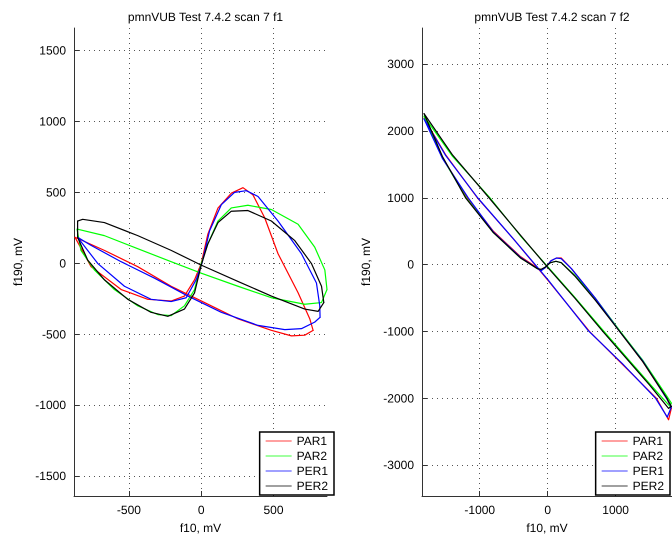  What do you see at coordinates (56, 193) in the screenshot?
I see `y-tick-label: 500` at bounding box center [56, 193].